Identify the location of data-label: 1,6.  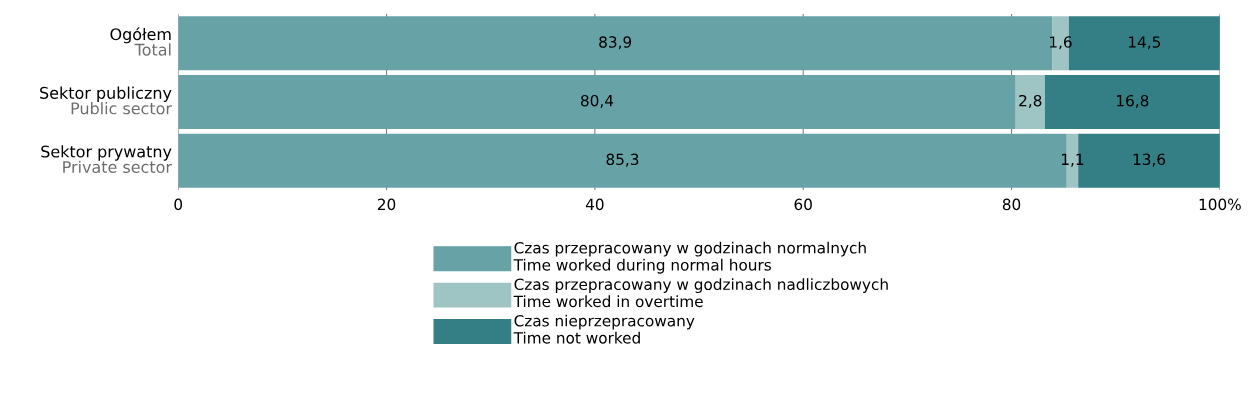
(1061, 43).